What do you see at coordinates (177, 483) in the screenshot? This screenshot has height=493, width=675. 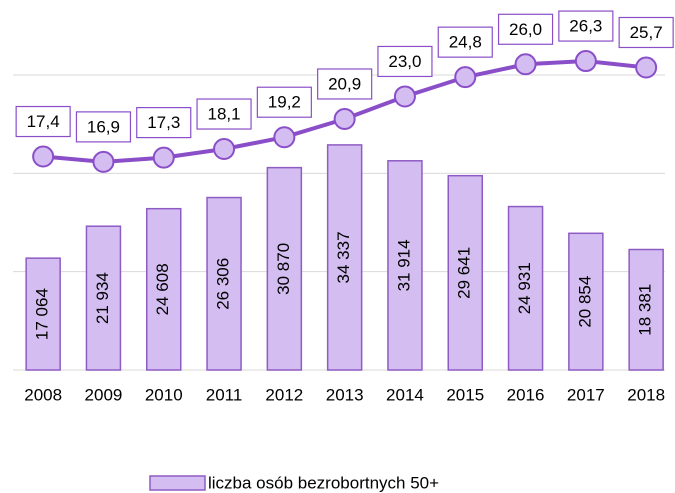 I see `legend-swatch` at bounding box center [177, 483].